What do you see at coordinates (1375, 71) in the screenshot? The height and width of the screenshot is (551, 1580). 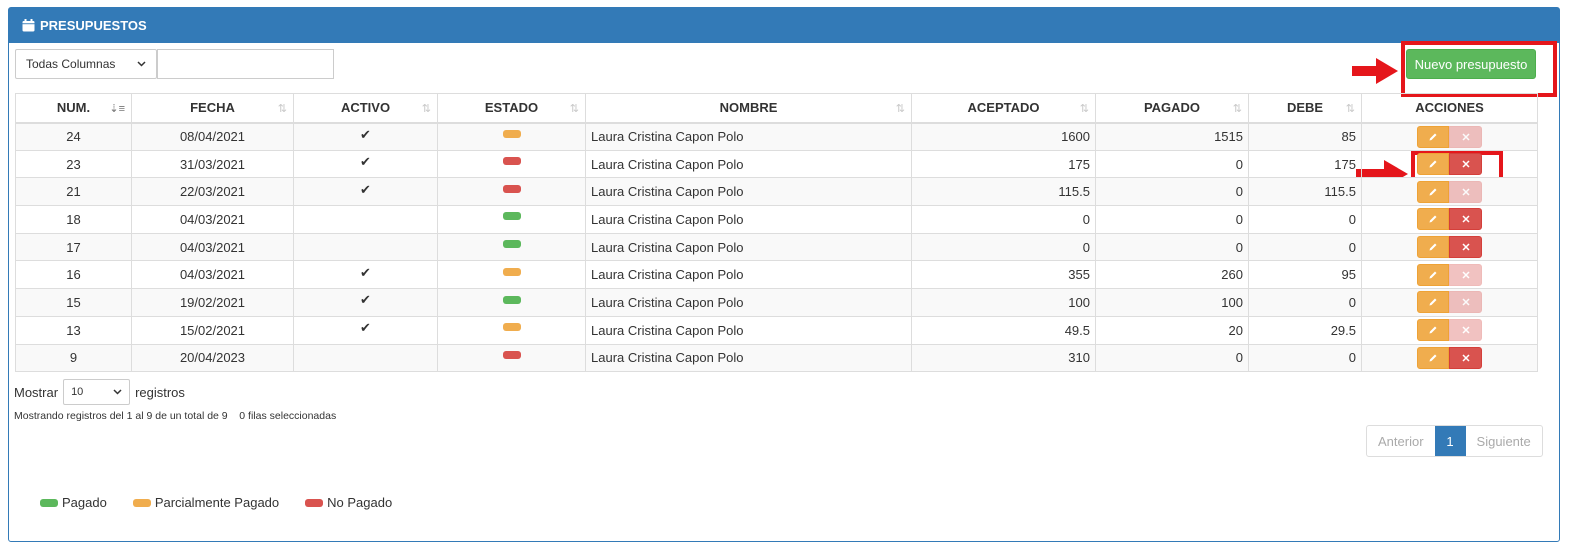 I see `arrow-icon` at bounding box center [1375, 71].